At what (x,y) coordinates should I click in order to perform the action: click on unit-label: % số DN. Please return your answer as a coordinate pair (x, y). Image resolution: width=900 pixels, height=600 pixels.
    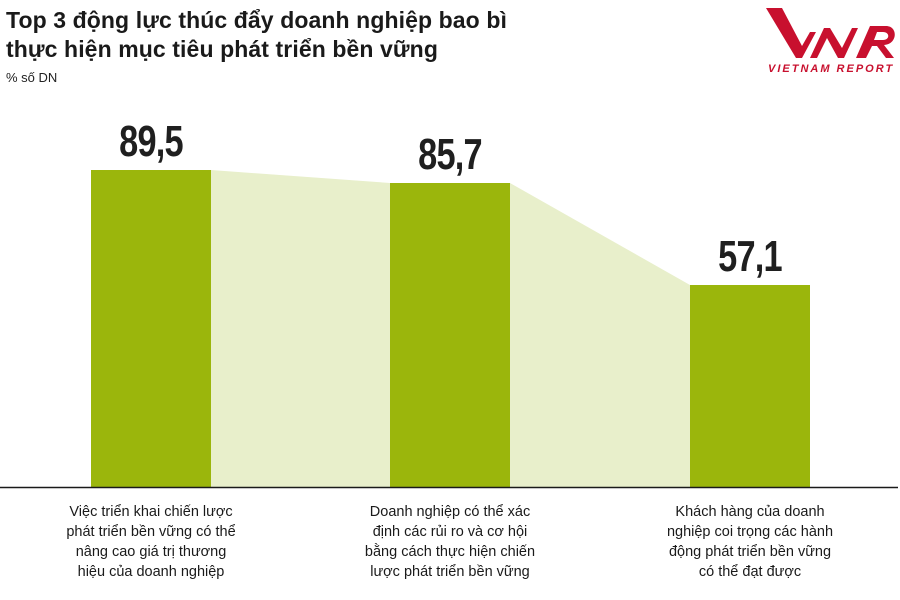
    Looking at the image, I should click on (32, 77).